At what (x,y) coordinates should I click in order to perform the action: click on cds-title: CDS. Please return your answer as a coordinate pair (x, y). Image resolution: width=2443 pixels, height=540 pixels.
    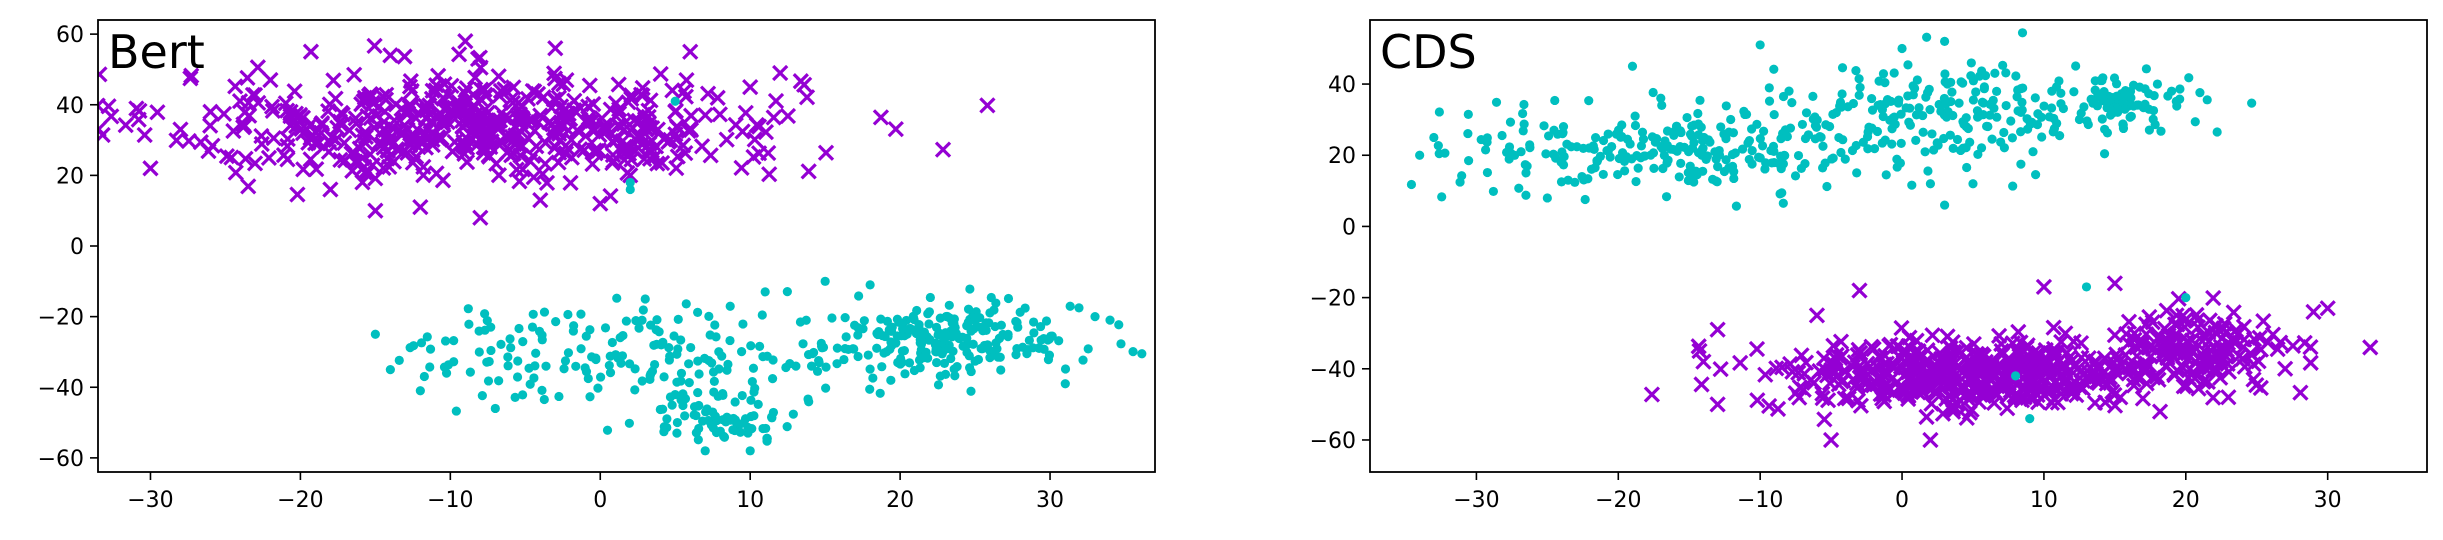
    Looking at the image, I should click on (1428, 52).